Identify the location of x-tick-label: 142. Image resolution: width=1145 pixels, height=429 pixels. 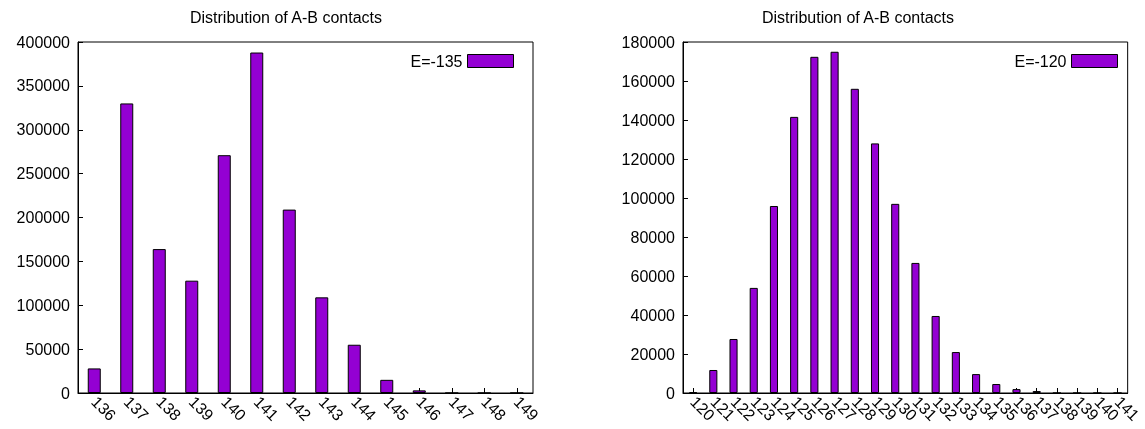
(299, 408).